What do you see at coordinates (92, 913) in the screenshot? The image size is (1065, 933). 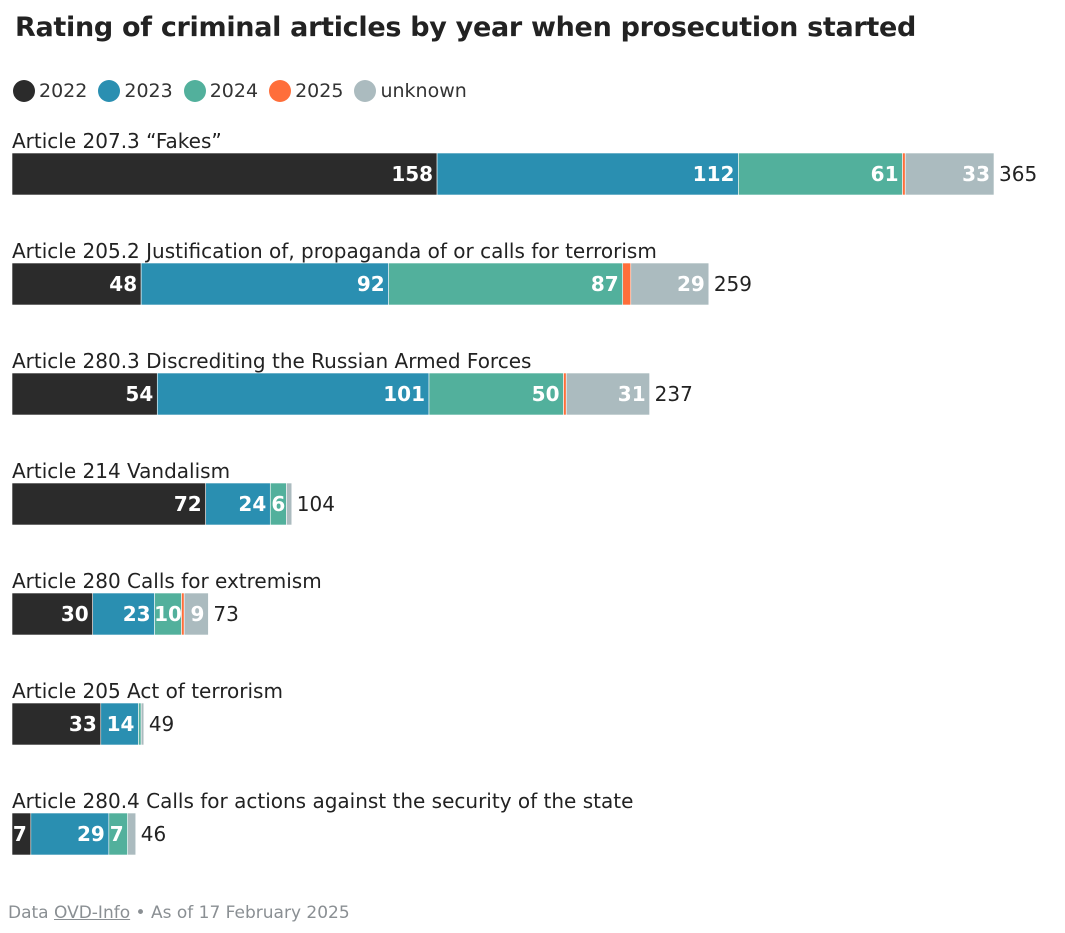 I see `footer-source-link: OVD-Info` at bounding box center [92, 913].